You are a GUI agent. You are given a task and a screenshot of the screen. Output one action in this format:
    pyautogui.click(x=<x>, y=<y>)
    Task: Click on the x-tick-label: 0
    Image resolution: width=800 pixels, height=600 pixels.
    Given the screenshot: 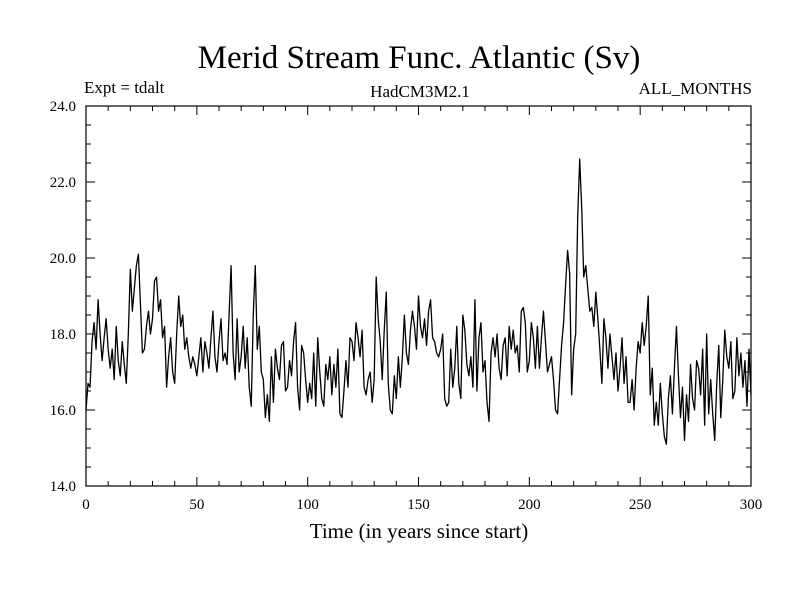 What is the action you would take?
    pyautogui.click(x=86, y=505)
    